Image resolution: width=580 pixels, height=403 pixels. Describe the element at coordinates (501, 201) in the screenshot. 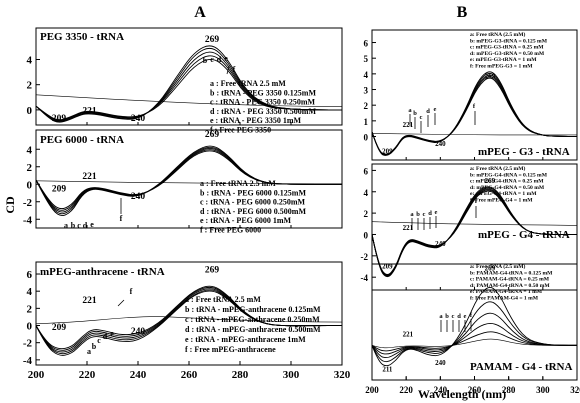

I see `legend-entry: f: Free mPEG-G4 = 1 mM` at that location.